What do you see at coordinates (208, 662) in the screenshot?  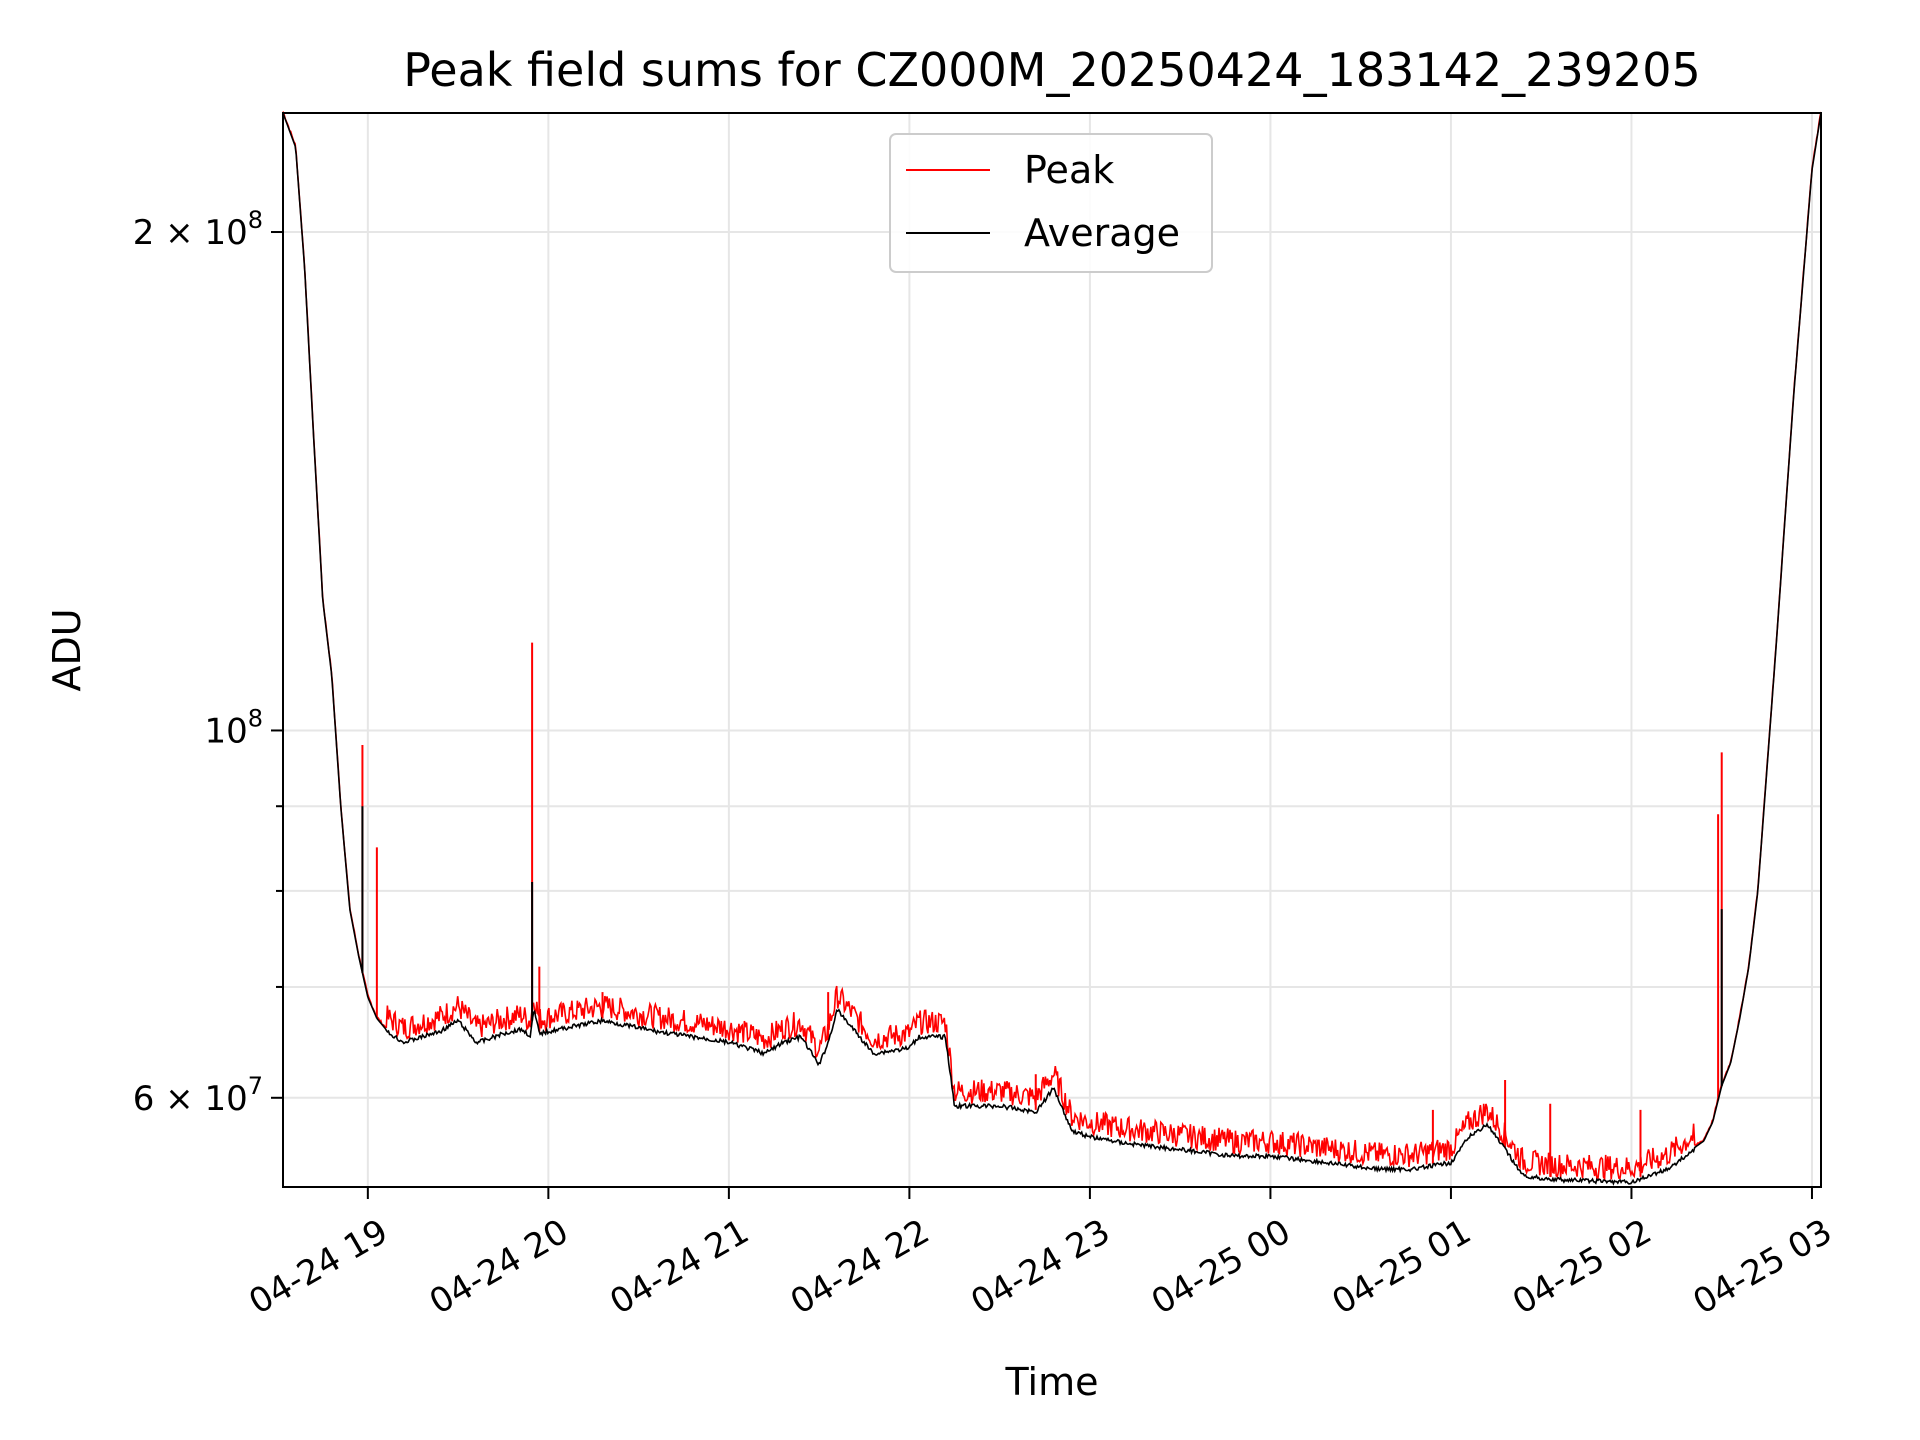 I see `y-axis: 6 × 107 108 2 × 108` at bounding box center [208, 662].